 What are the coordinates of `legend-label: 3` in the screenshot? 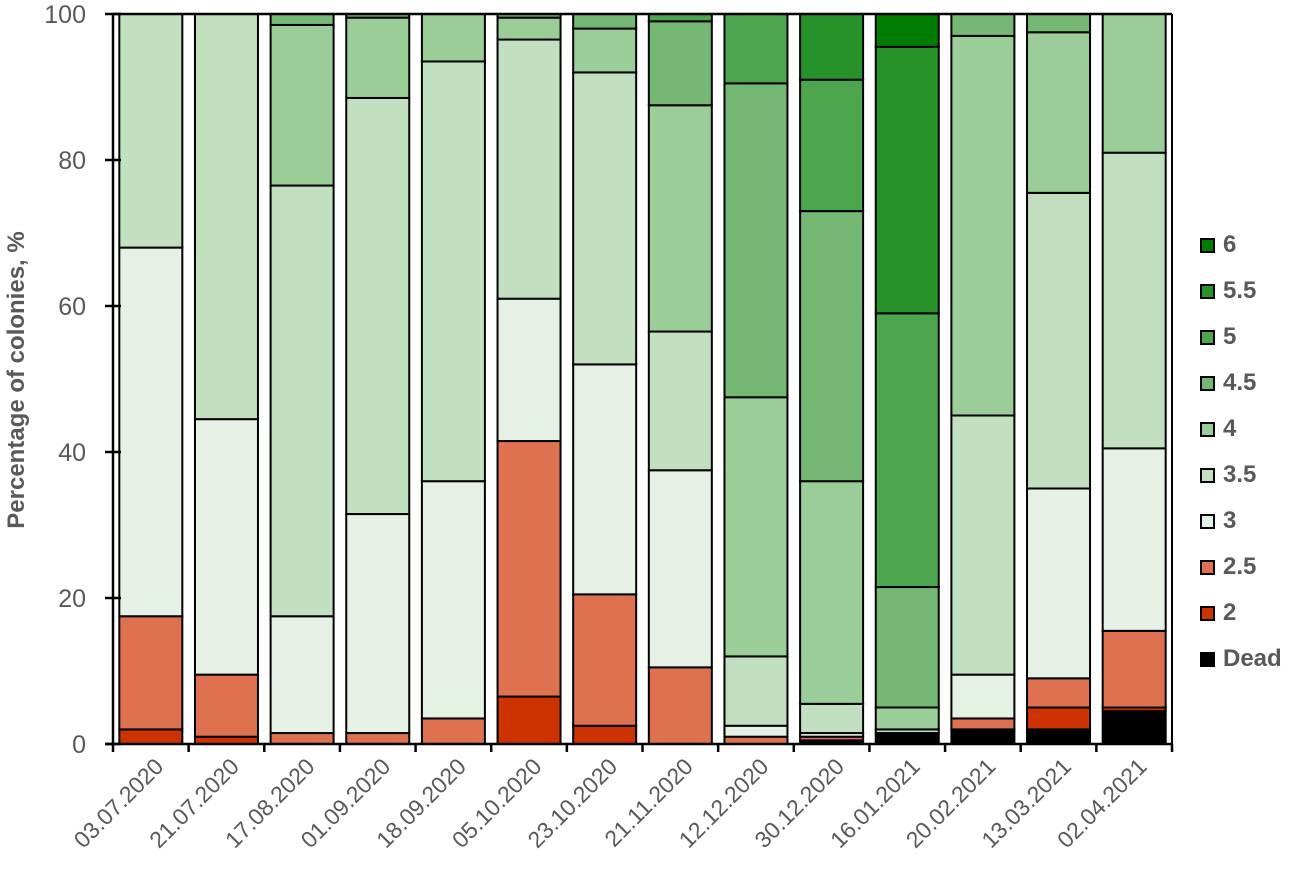 It's located at (1230, 520).